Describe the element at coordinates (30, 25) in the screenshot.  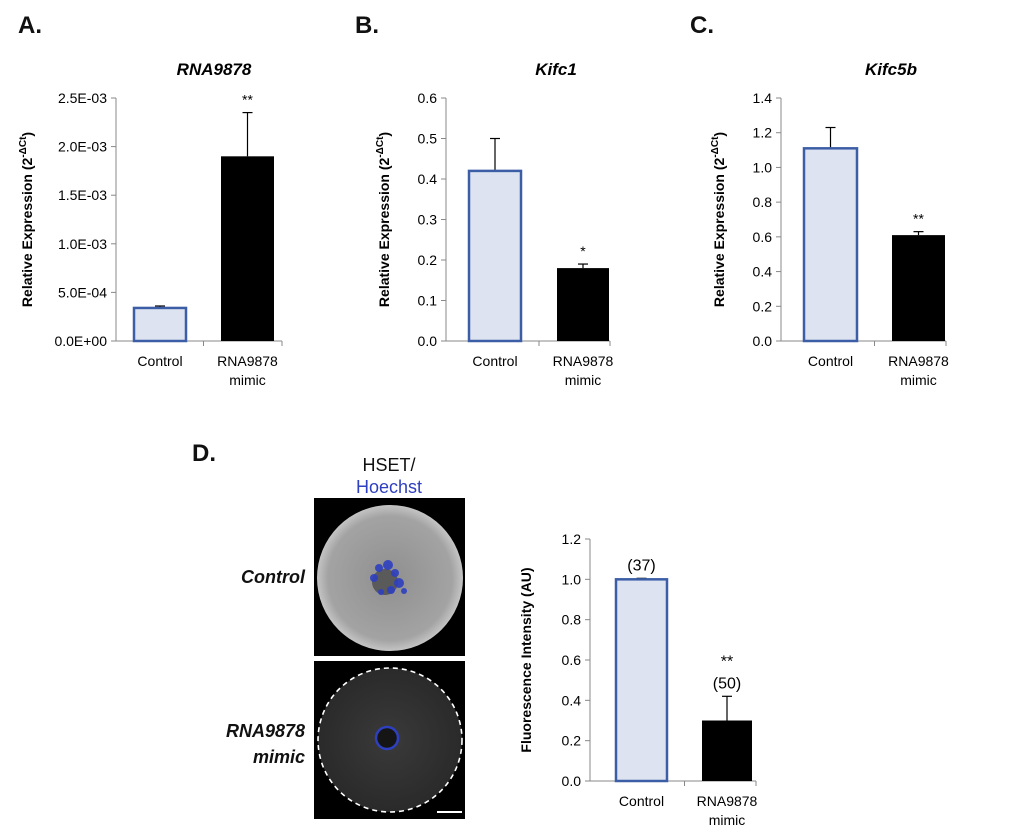
I see `panel-letter-a: A.` at that location.